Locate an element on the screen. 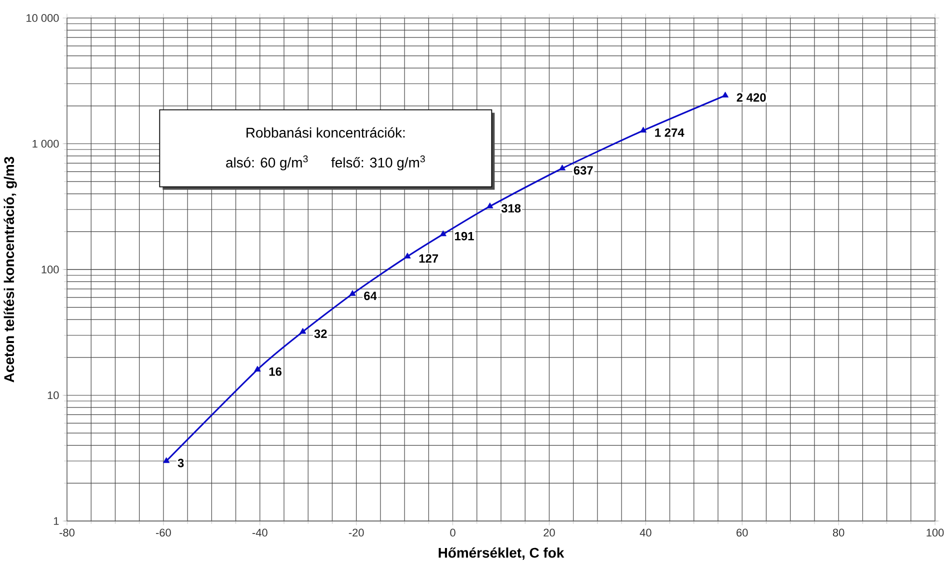 The image size is (948, 576). x-tick-label: 40 is located at coordinates (646, 532).